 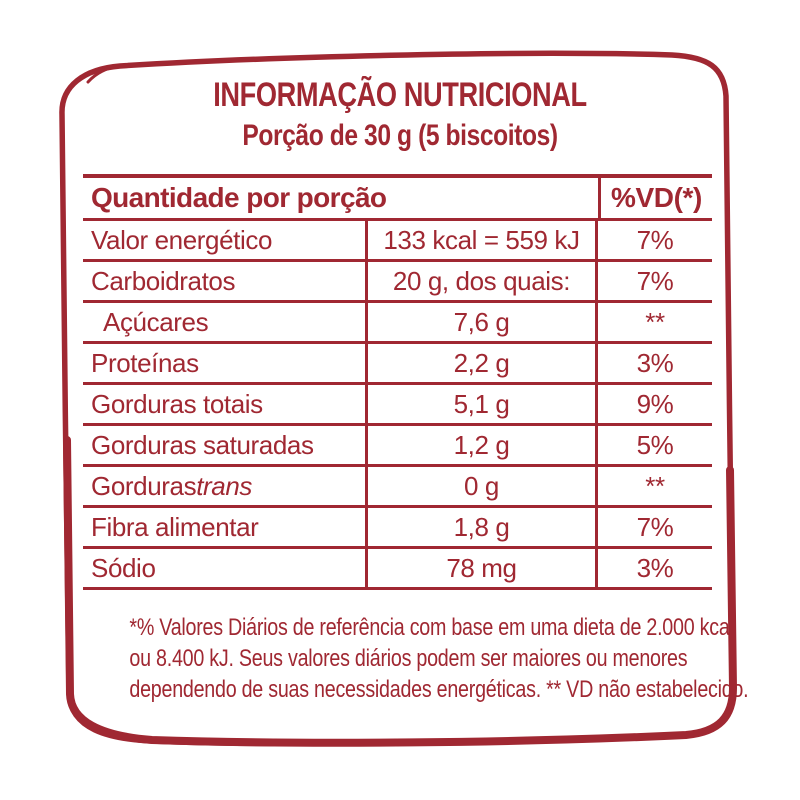 What do you see at coordinates (123, 568) in the screenshot?
I see `nutrient-name: Sódio` at bounding box center [123, 568].